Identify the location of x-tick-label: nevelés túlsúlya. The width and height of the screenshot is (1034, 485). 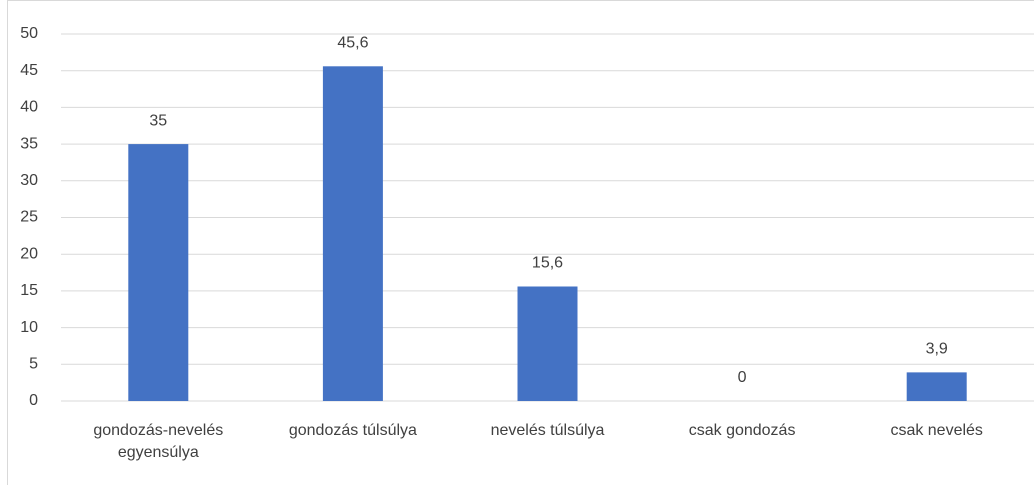
(547, 430).